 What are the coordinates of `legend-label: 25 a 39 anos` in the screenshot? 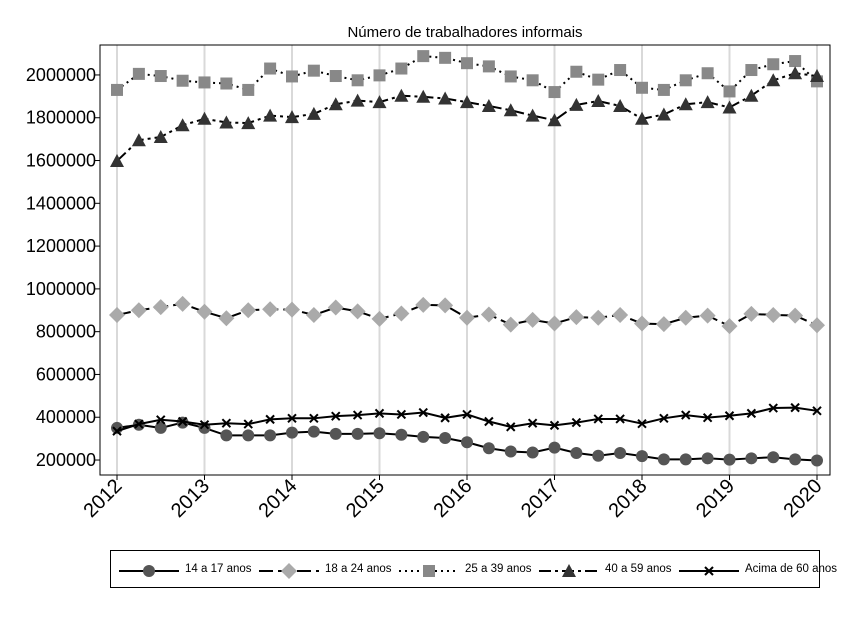 It's located at (498, 569).